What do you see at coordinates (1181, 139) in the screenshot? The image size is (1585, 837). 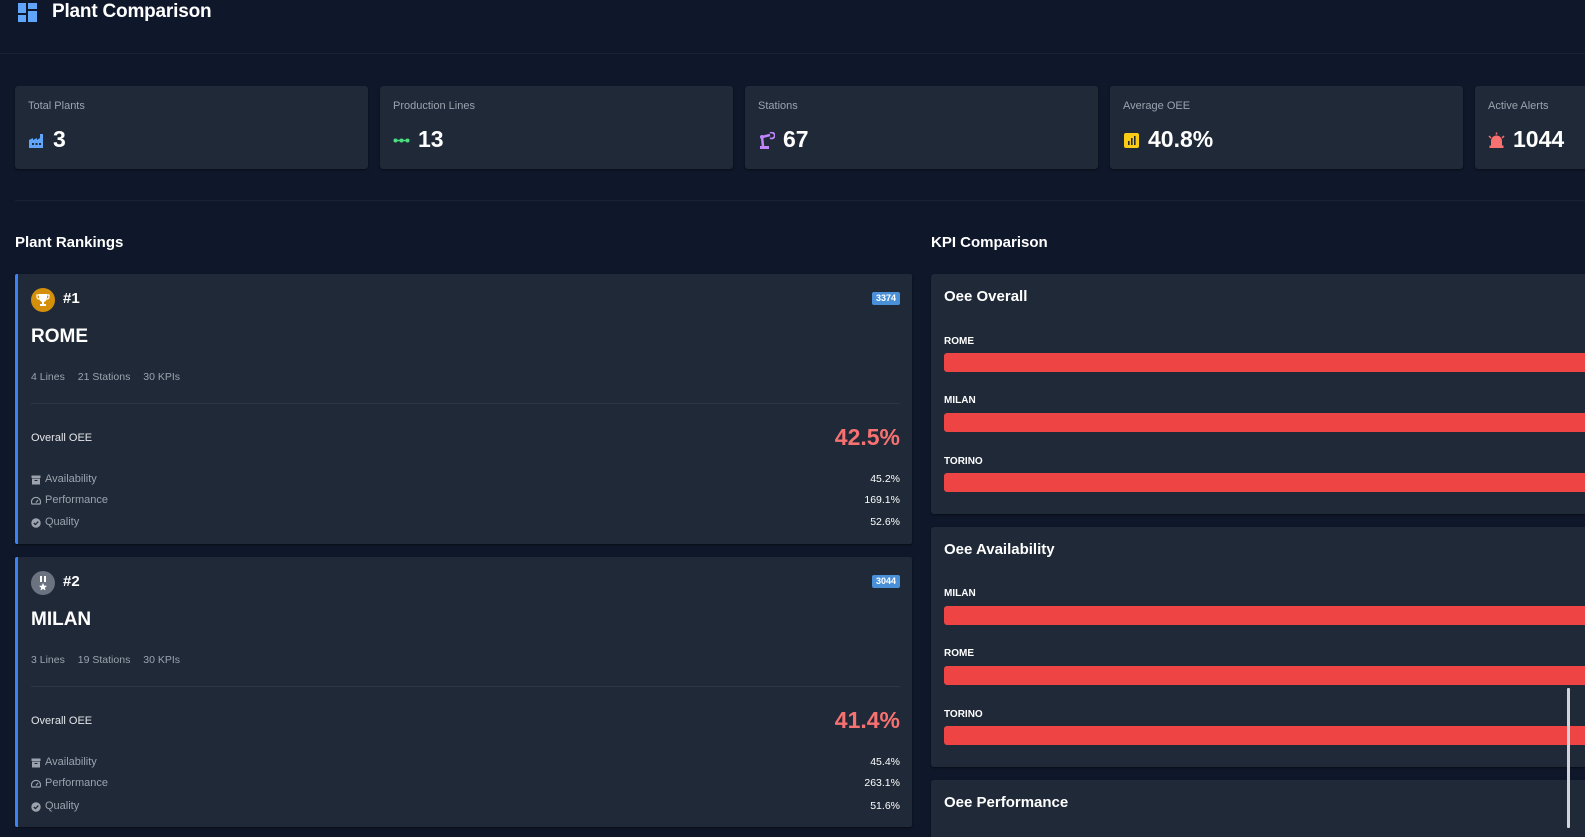 I see `stat-value: 40.8%` at bounding box center [1181, 139].